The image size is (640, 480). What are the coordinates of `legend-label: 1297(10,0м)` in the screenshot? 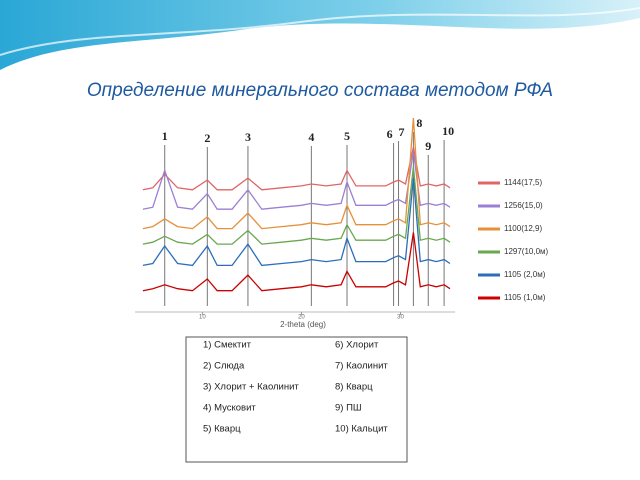 It's located at (526, 251).